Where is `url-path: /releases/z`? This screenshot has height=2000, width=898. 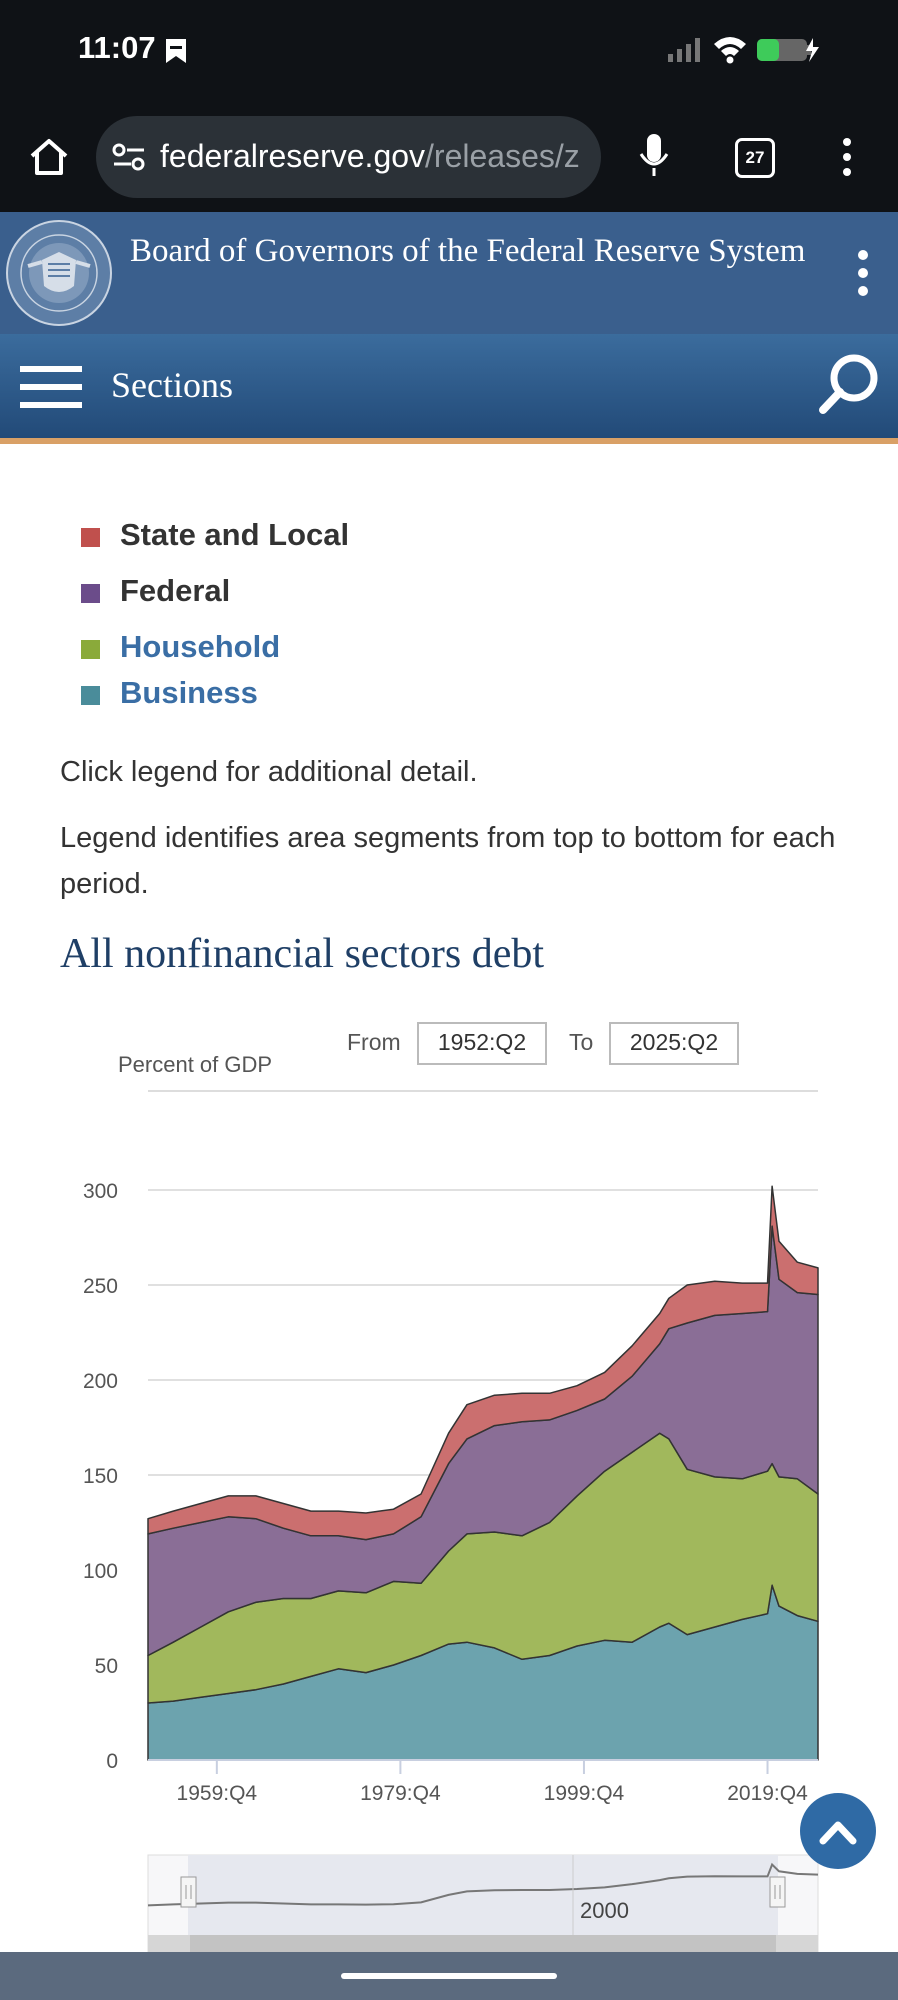
url-path: /releases/z is located at coordinates (502, 156).